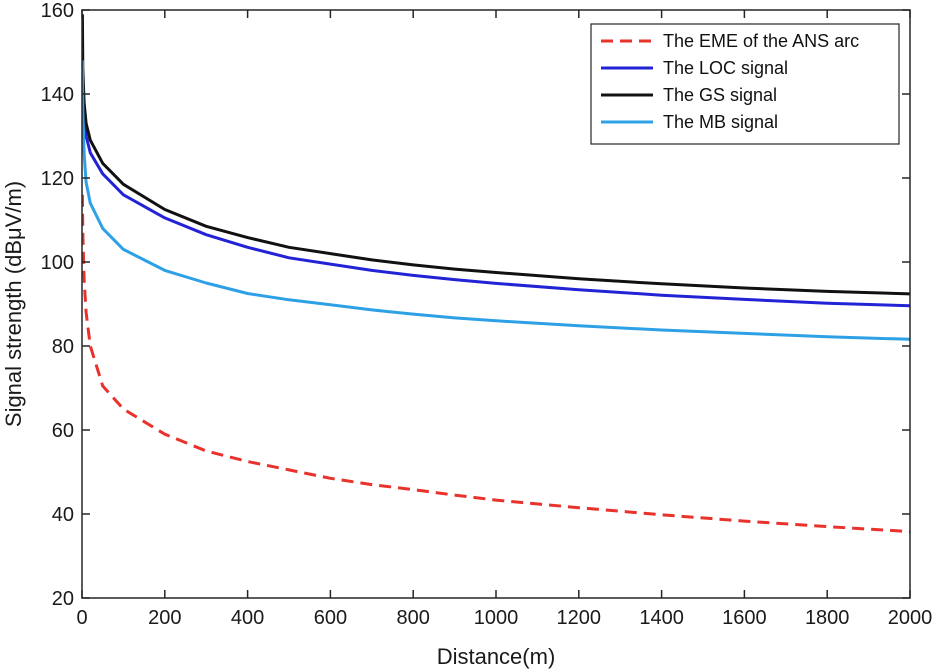  Describe the element at coordinates (13, 304) in the screenshot. I see `y-axis-title: Signal strength (dBμV/m)` at that location.